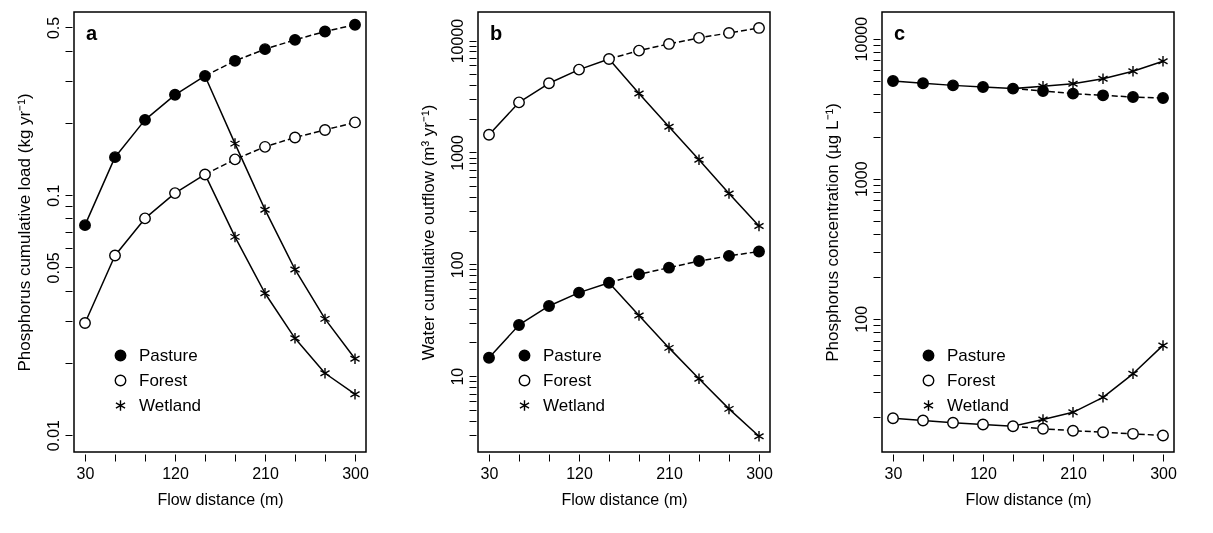 The width and height of the screenshot is (1213, 533). What do you see at coordinates (24, 232) in the screenshot?
I see `y-axis-title: Phosphorus cumulative load (kg yr⁻¹)` at bounding box center [24, 232].